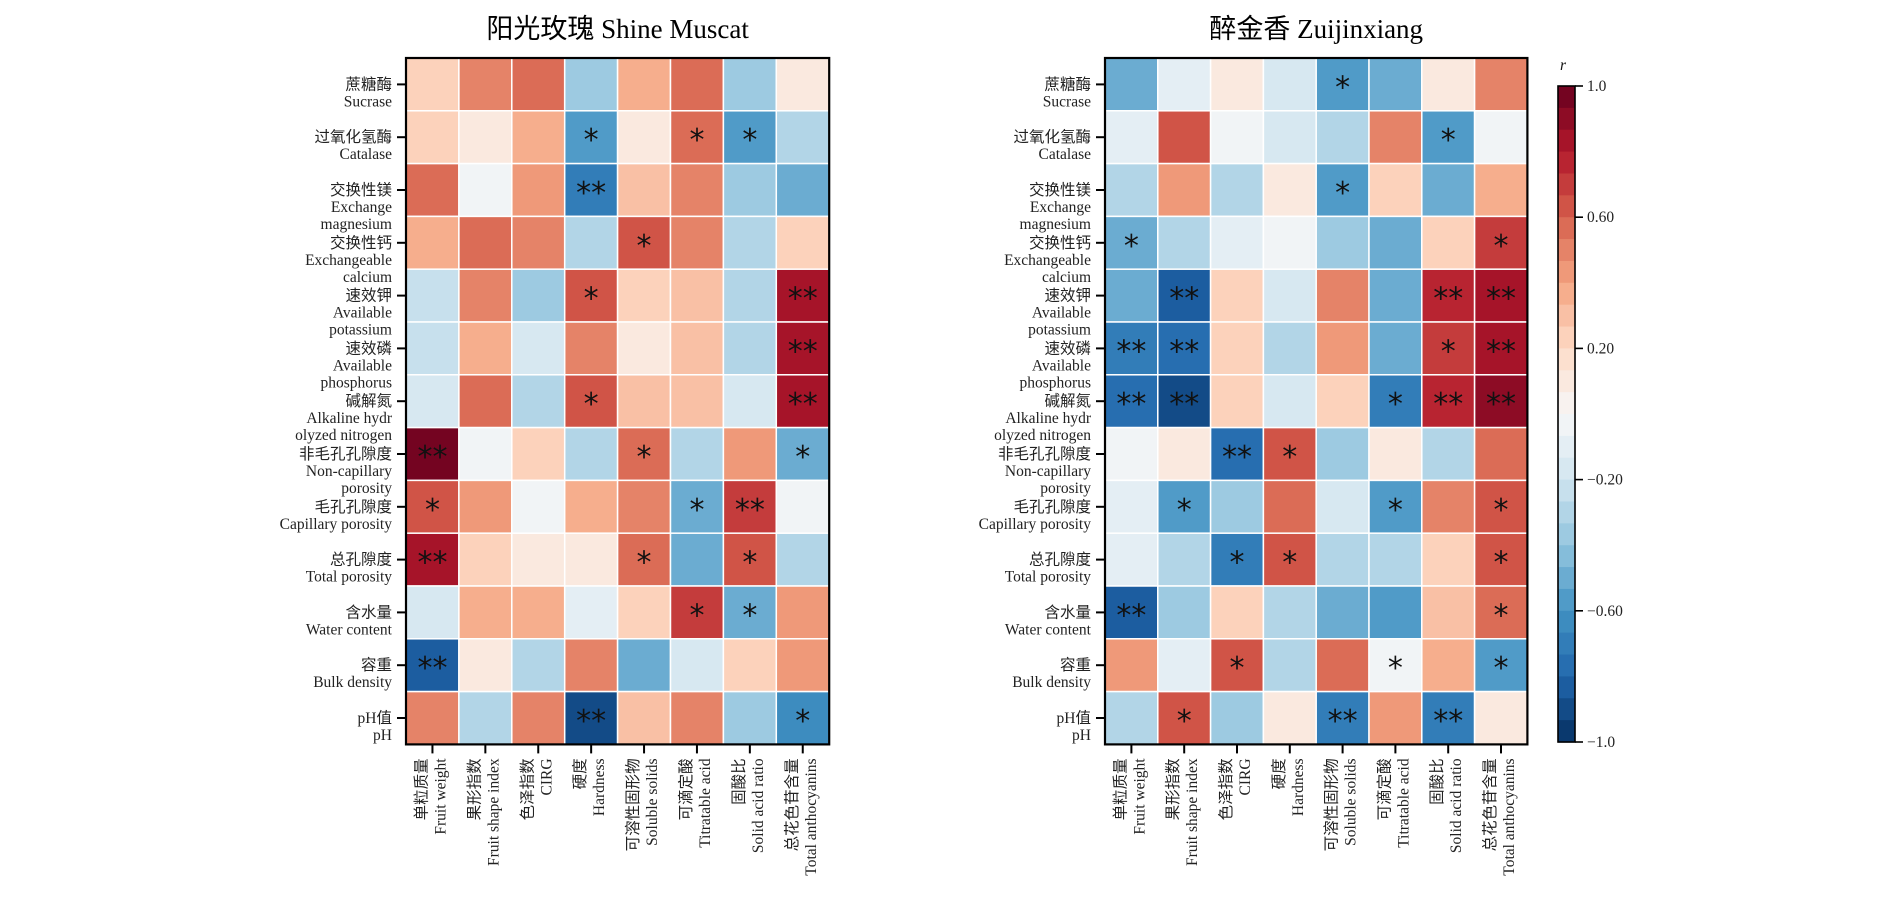  I want to click on y-tick-label: 交换性钙, so click(361, 243).